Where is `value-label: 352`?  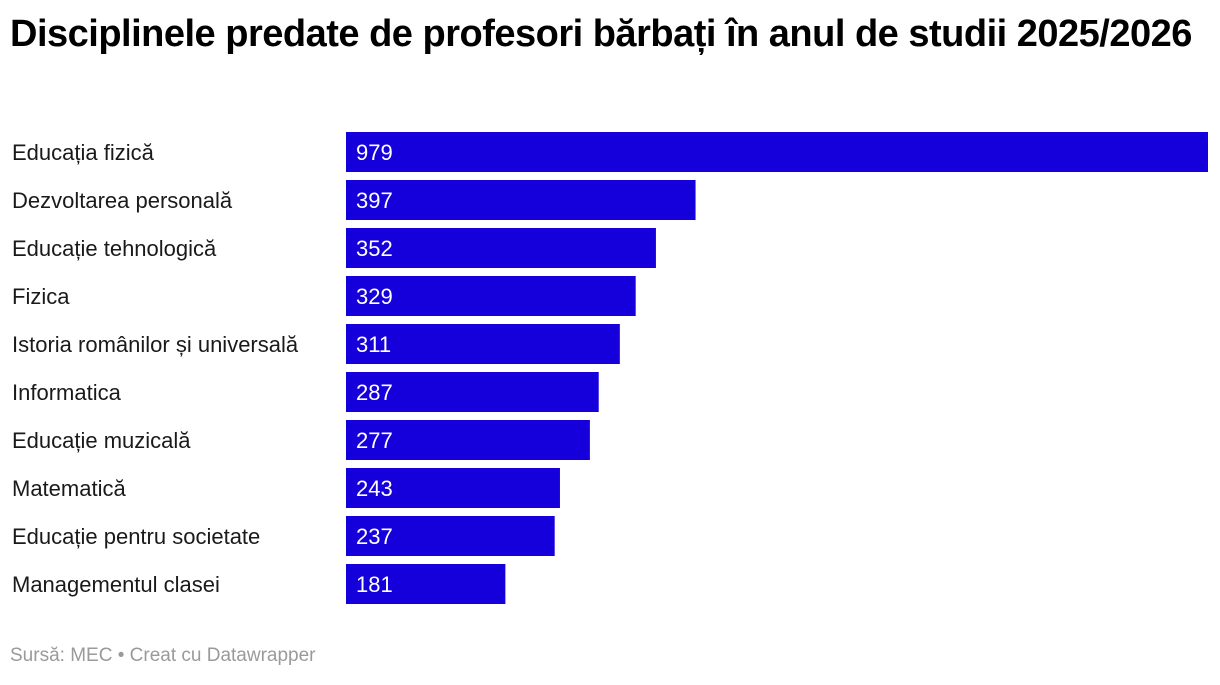
value-label: 352 is located at coordinates (374, 248).